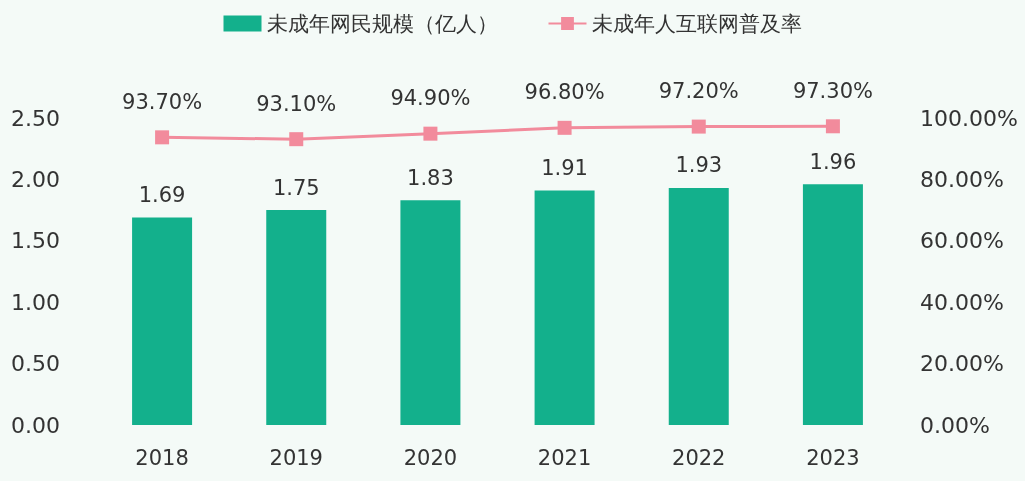 The width and height of the screenshot is (1025, 481). What do you see at coordinates (564, 167) in the screenshot?
I see `data-label: 1.91` at bounding box center [564, 167].